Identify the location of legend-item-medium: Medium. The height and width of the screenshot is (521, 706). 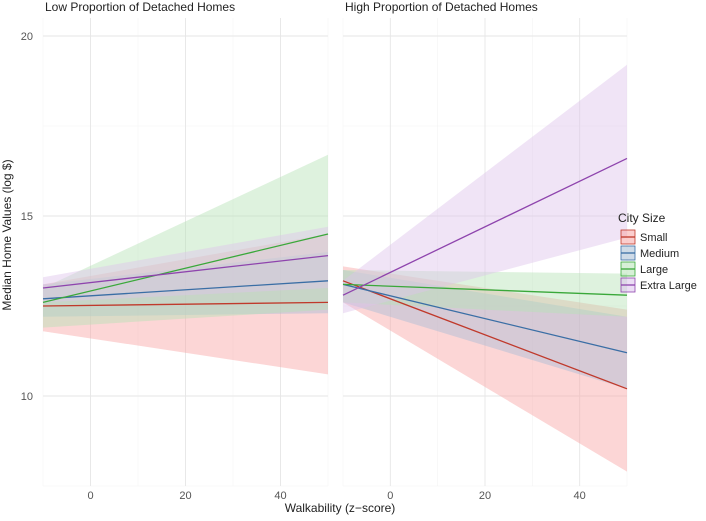
(649, 253).